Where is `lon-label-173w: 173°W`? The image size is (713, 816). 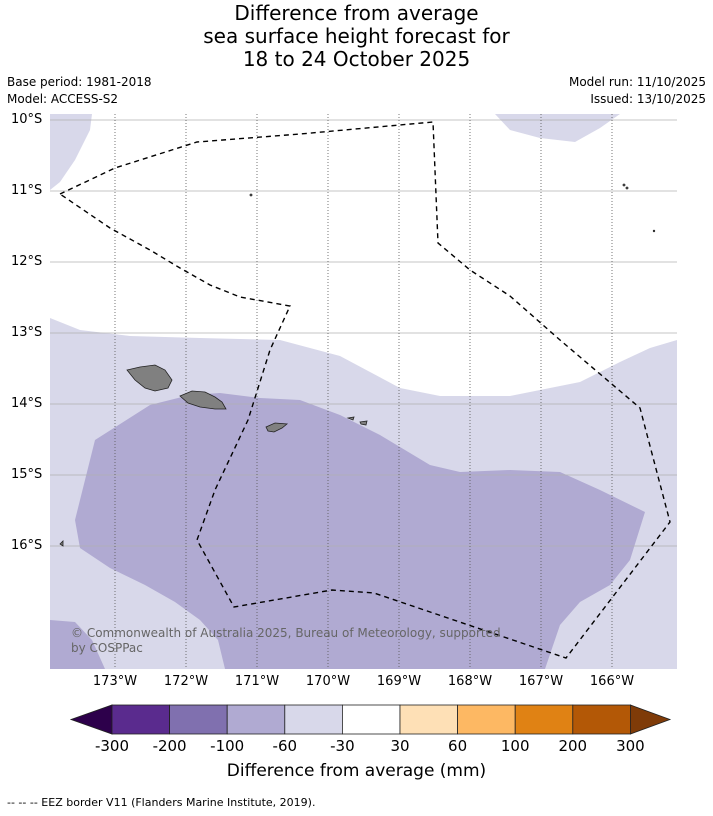 lon-label-173w: 173°W is located at coordinates (115, 681).